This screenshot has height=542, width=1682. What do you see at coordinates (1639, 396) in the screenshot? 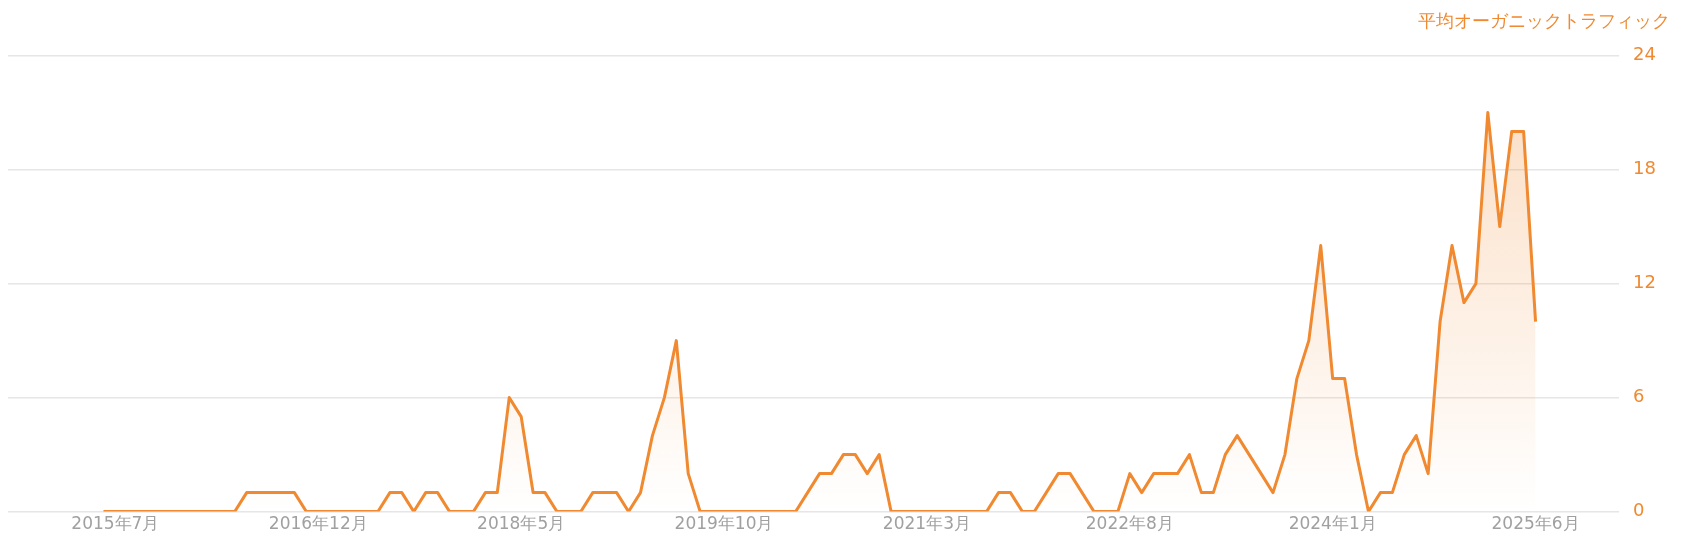
I see `y-tick-label: 6` at bounding box center [1639, 396].